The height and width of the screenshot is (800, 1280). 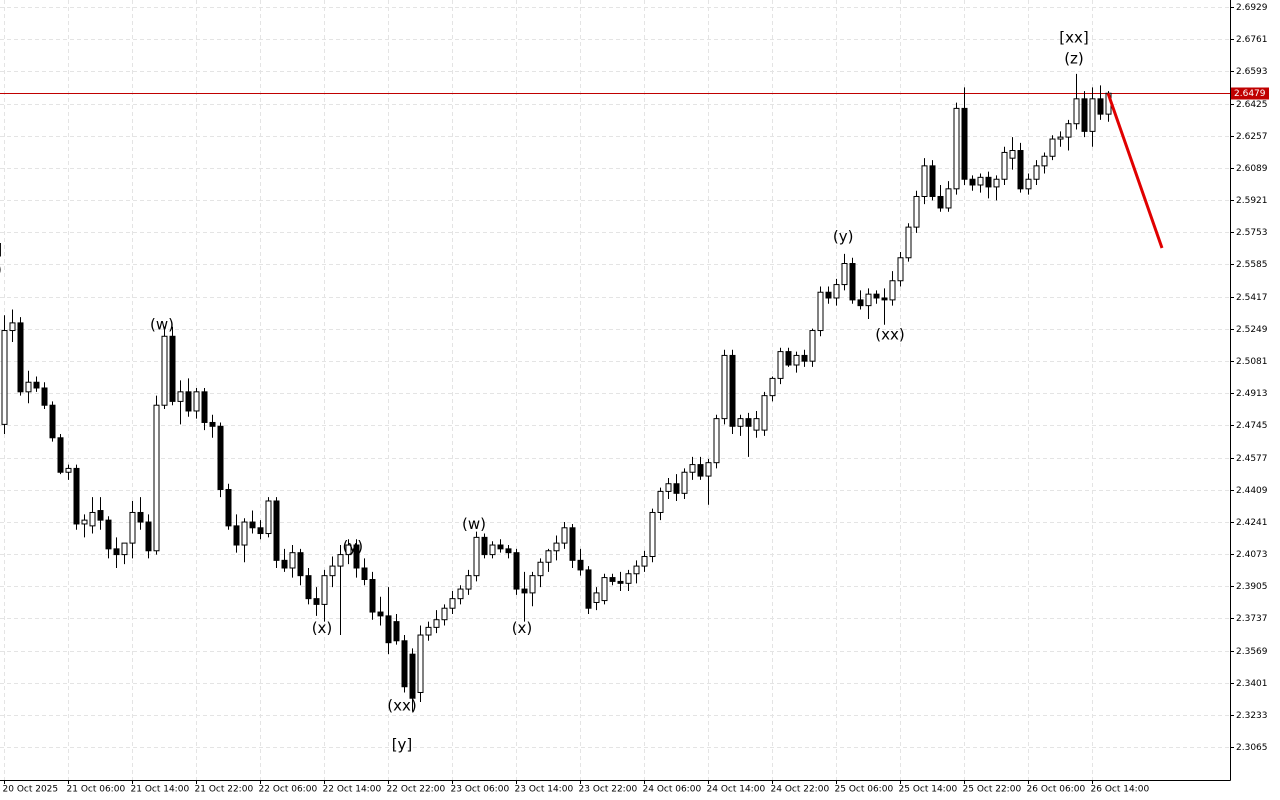 What do you see at coordinates (1252, 201) in the screenshot?
I see `y-tick-label: 2.5921` at bounding box center [1252, 201].